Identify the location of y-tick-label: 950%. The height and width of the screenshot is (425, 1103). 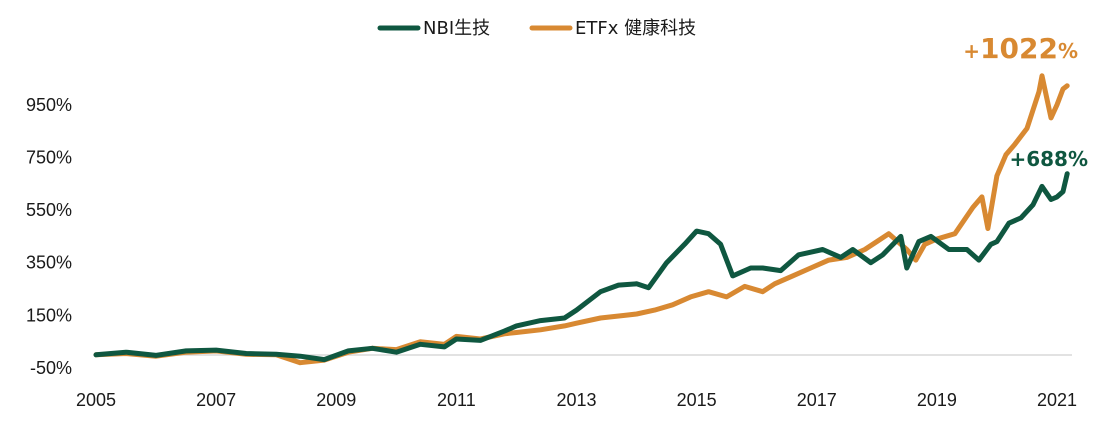
(49, 105).